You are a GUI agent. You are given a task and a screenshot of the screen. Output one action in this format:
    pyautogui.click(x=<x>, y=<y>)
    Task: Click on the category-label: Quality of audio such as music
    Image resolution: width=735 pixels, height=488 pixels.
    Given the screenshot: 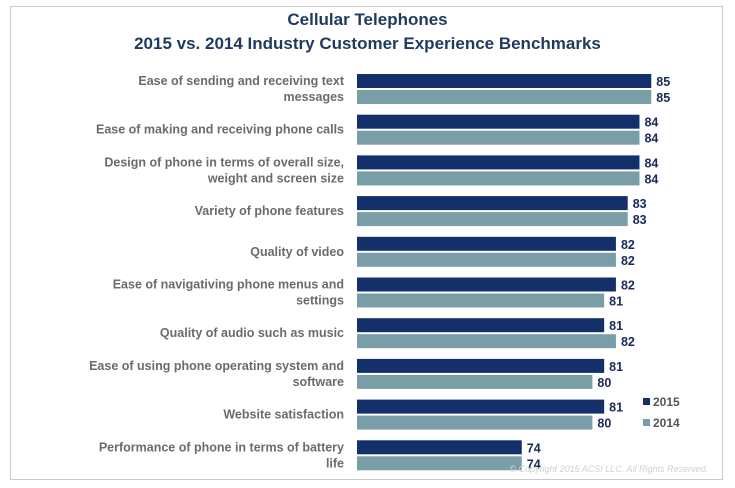 What is the action you would take?
    pyautogui.click(x=252, y=333)
    